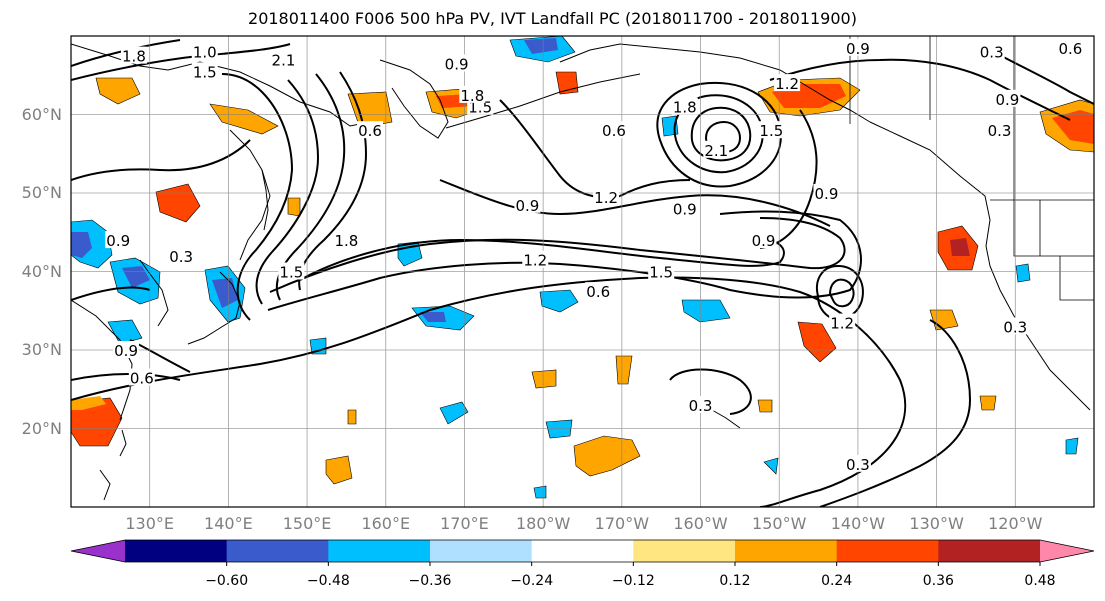  Describe the element at coordinates (41, 192) in the screenshot. I see `lat-label: 50°N` at that location.